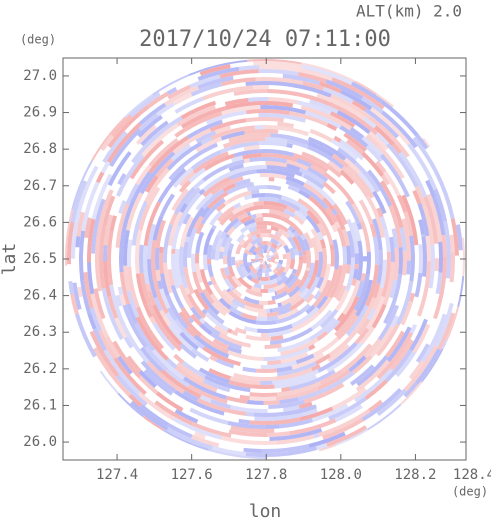  I want to click on x-tick-label: 127.8, so click(266, 475).